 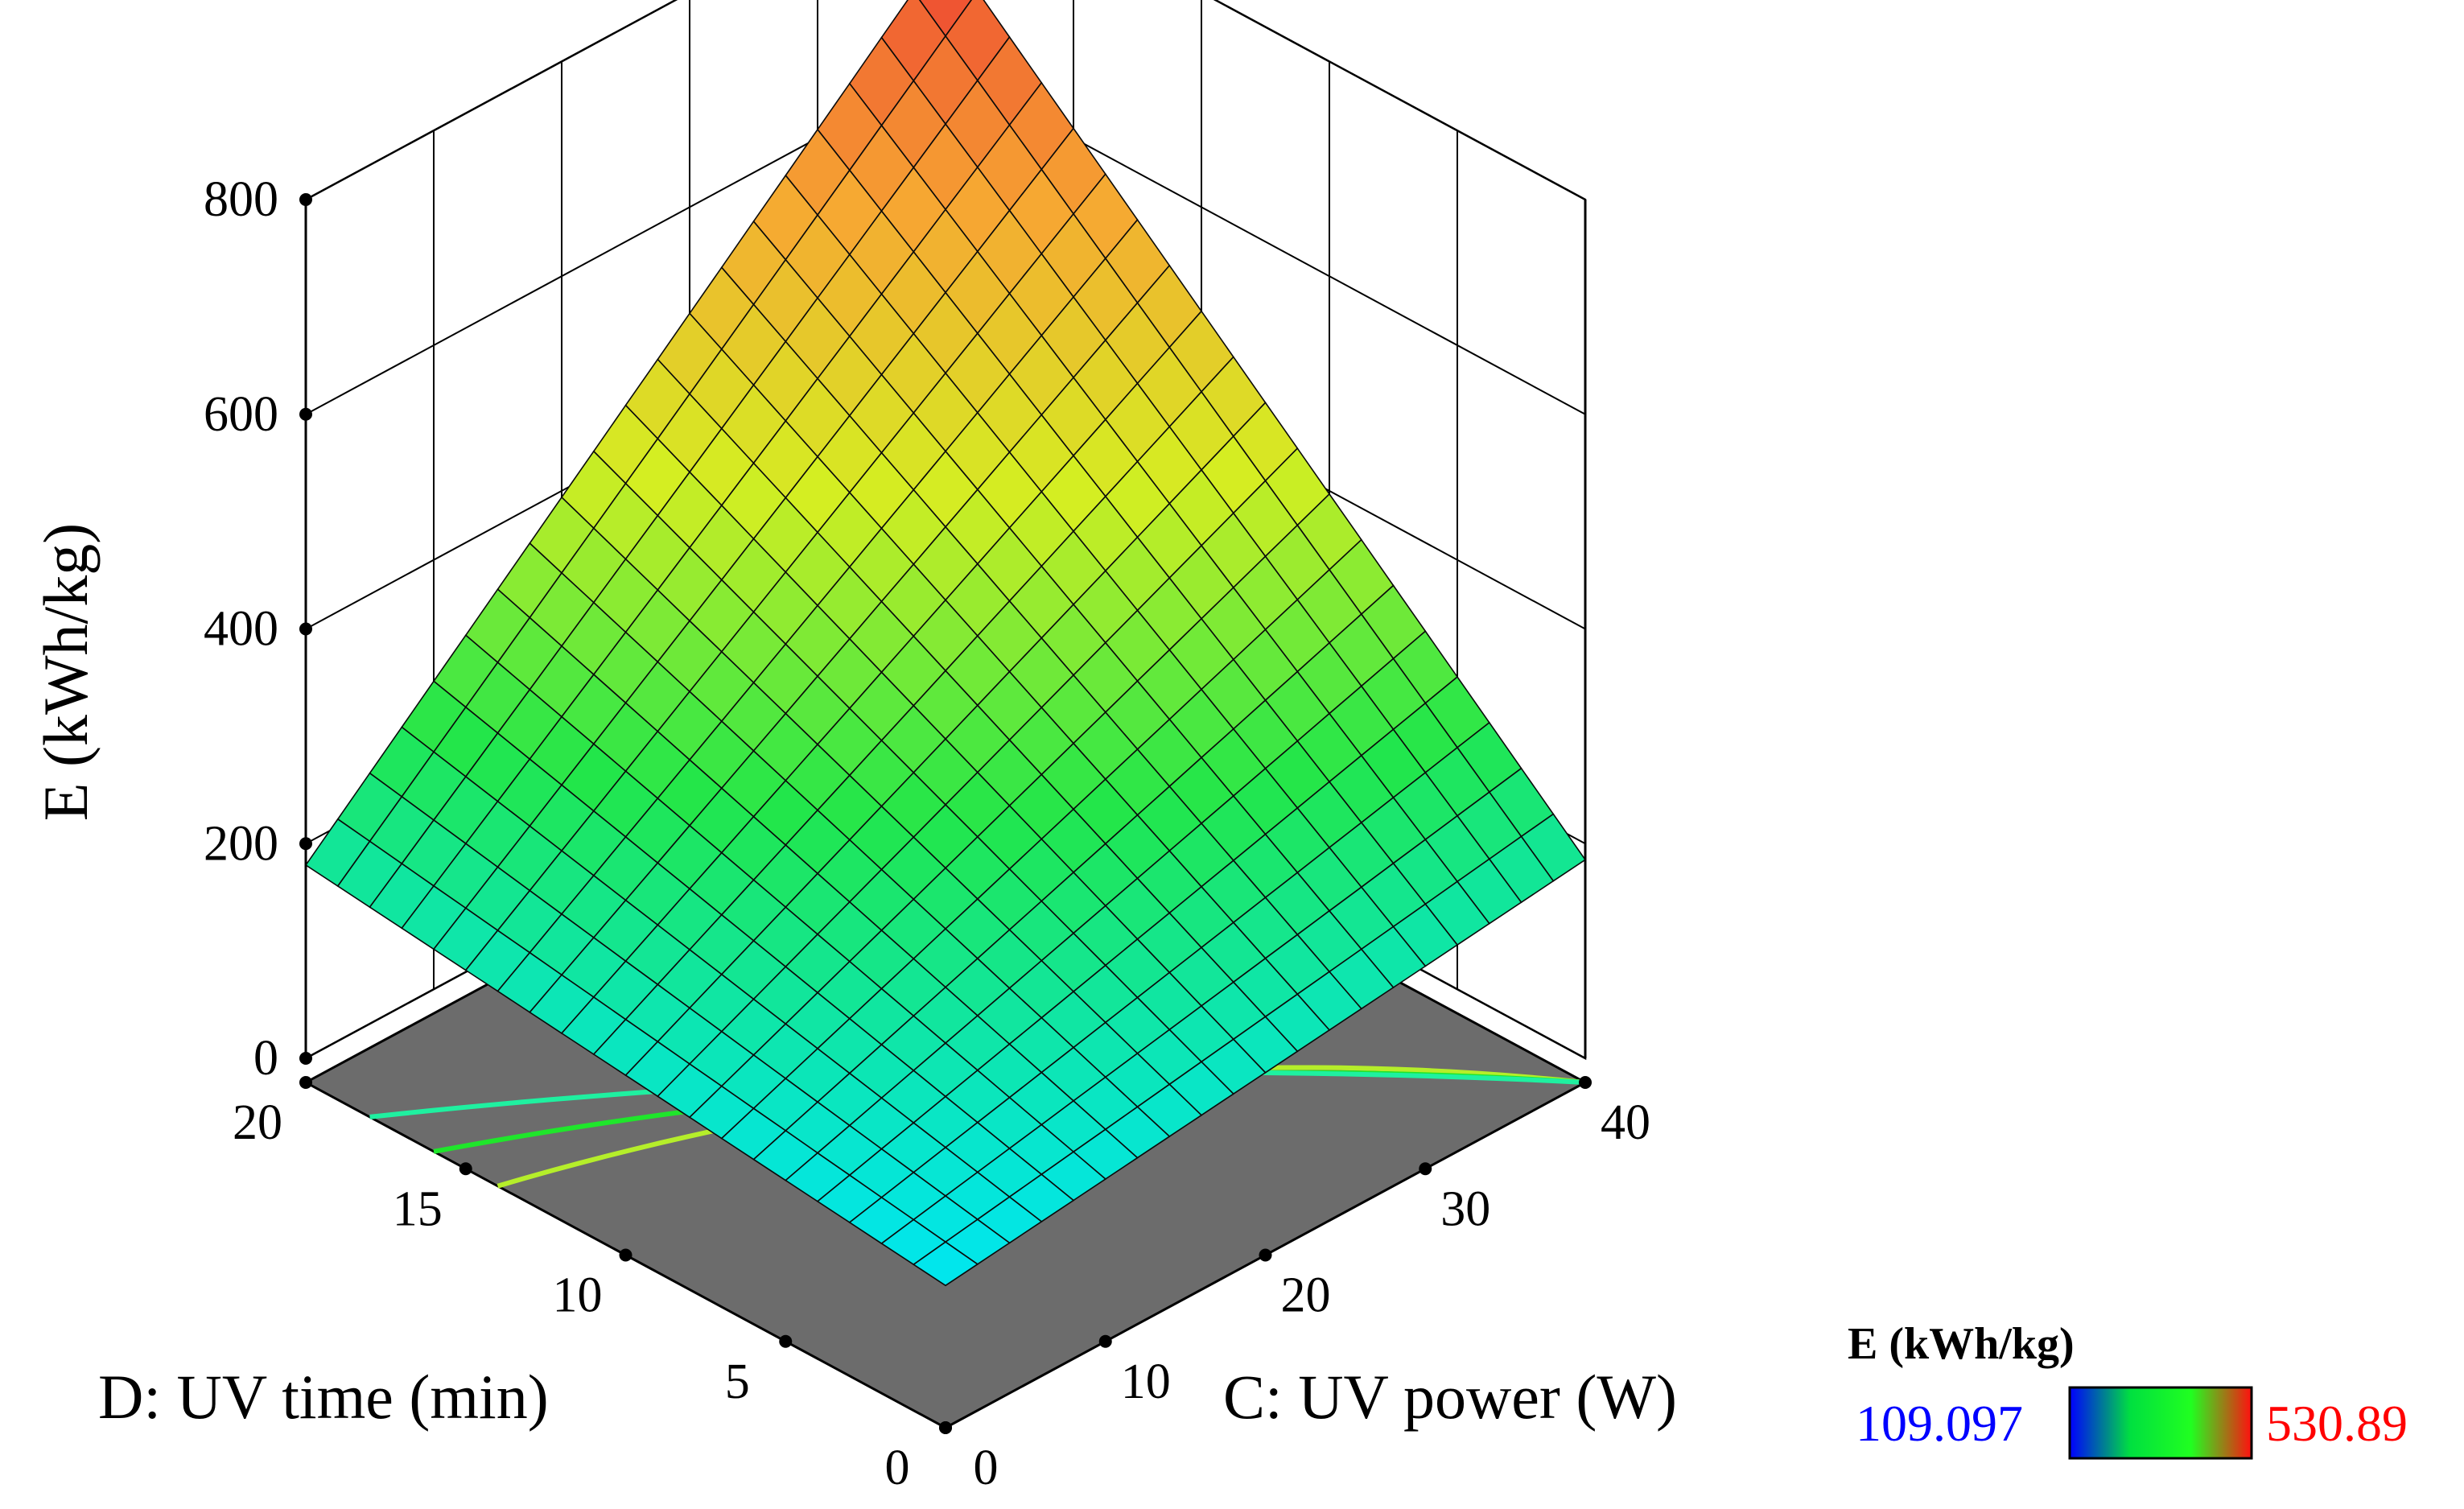 What do you see at coordinates (1961, 1344) in the screenshot?
I see `legend-title: E (kWh/kg)` at bounding box center [1961, 1344].